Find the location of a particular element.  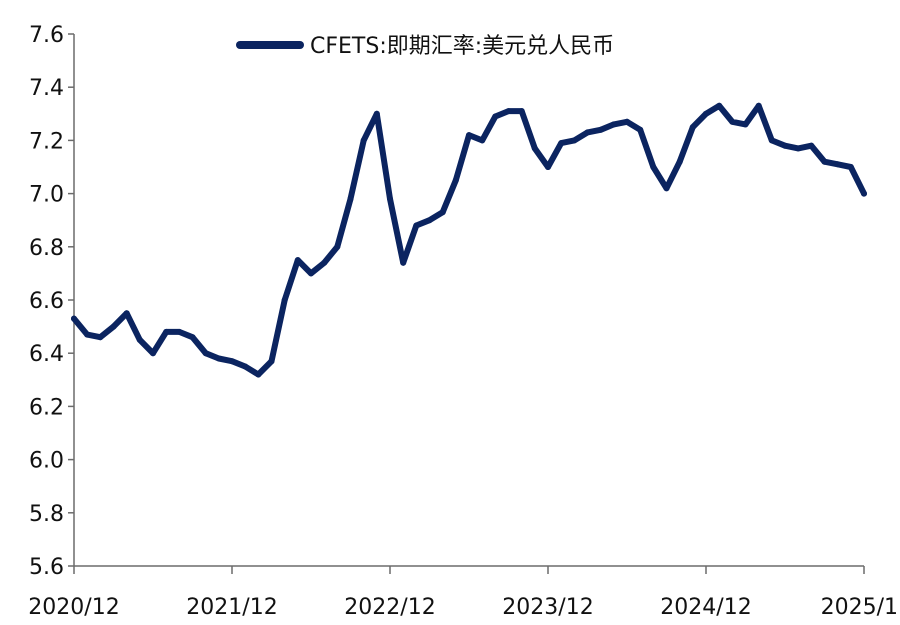

y-tick-label: 5.8 is located at coordinates (46, 514).